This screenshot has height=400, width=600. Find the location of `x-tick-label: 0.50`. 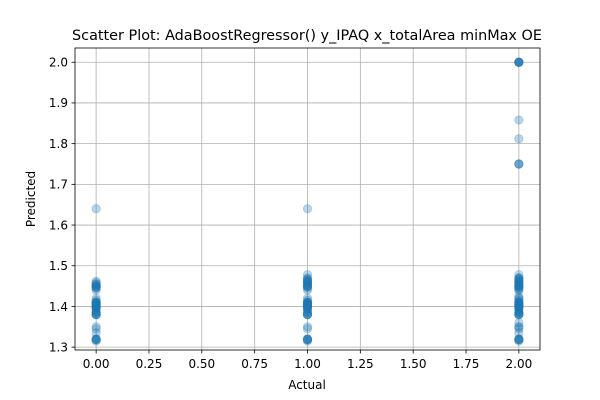

x-tick-label: 0.50 is located at coordinates (201, 364).